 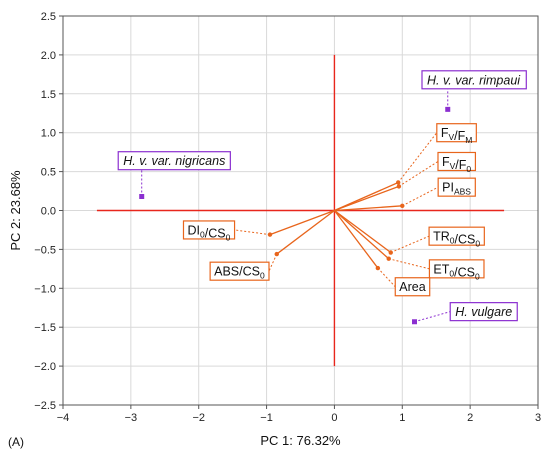 I want to click on x-tick-label: 2, so click(x=470, y=418).